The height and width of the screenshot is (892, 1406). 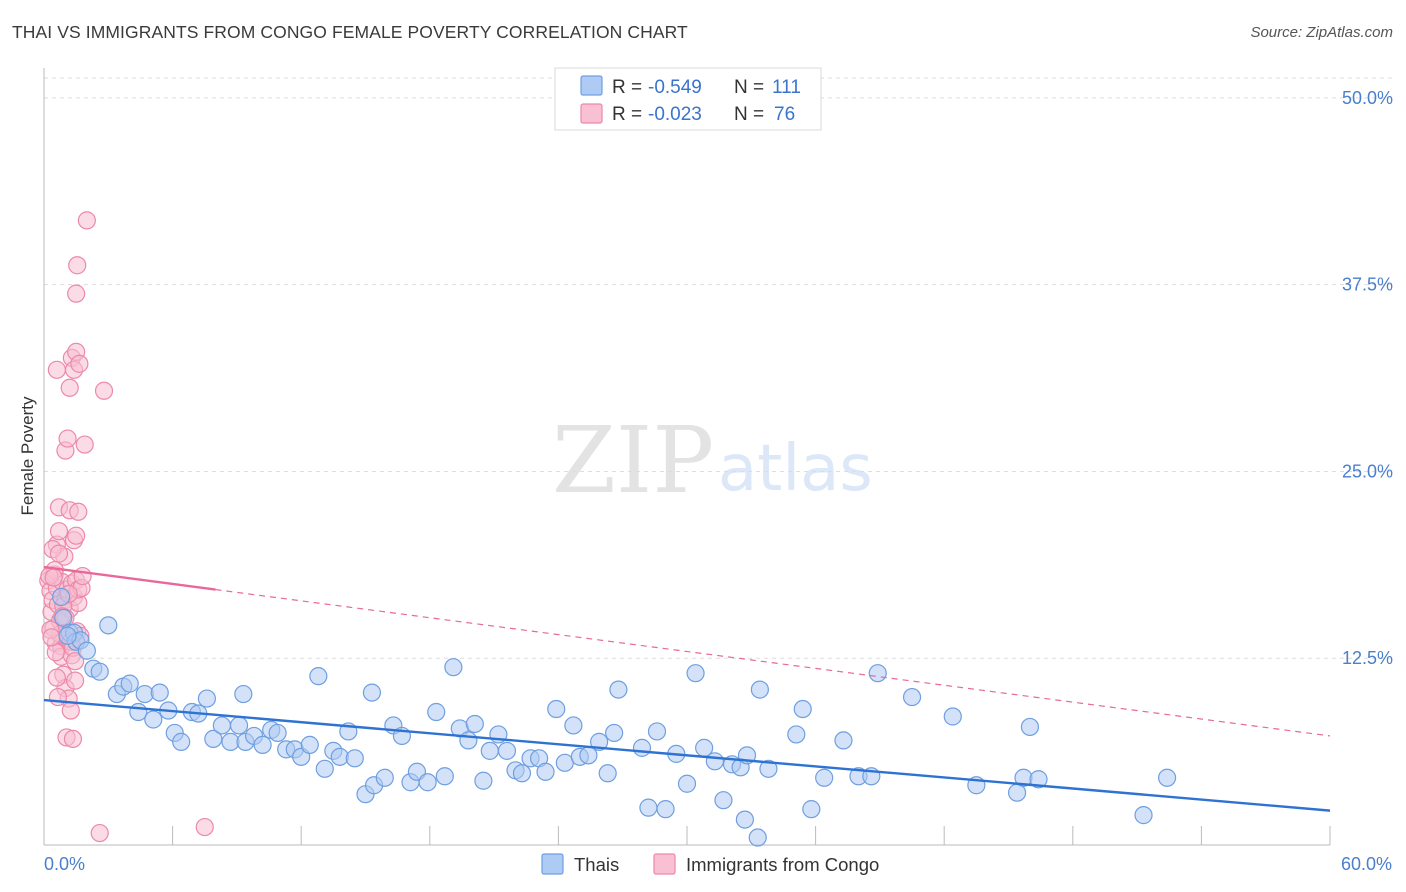 What do you see at coordinates (1321, 32) in the screenshot?
I see `chart-source: Source: ZipAtlas.com` at bounding box center [1321, 32].